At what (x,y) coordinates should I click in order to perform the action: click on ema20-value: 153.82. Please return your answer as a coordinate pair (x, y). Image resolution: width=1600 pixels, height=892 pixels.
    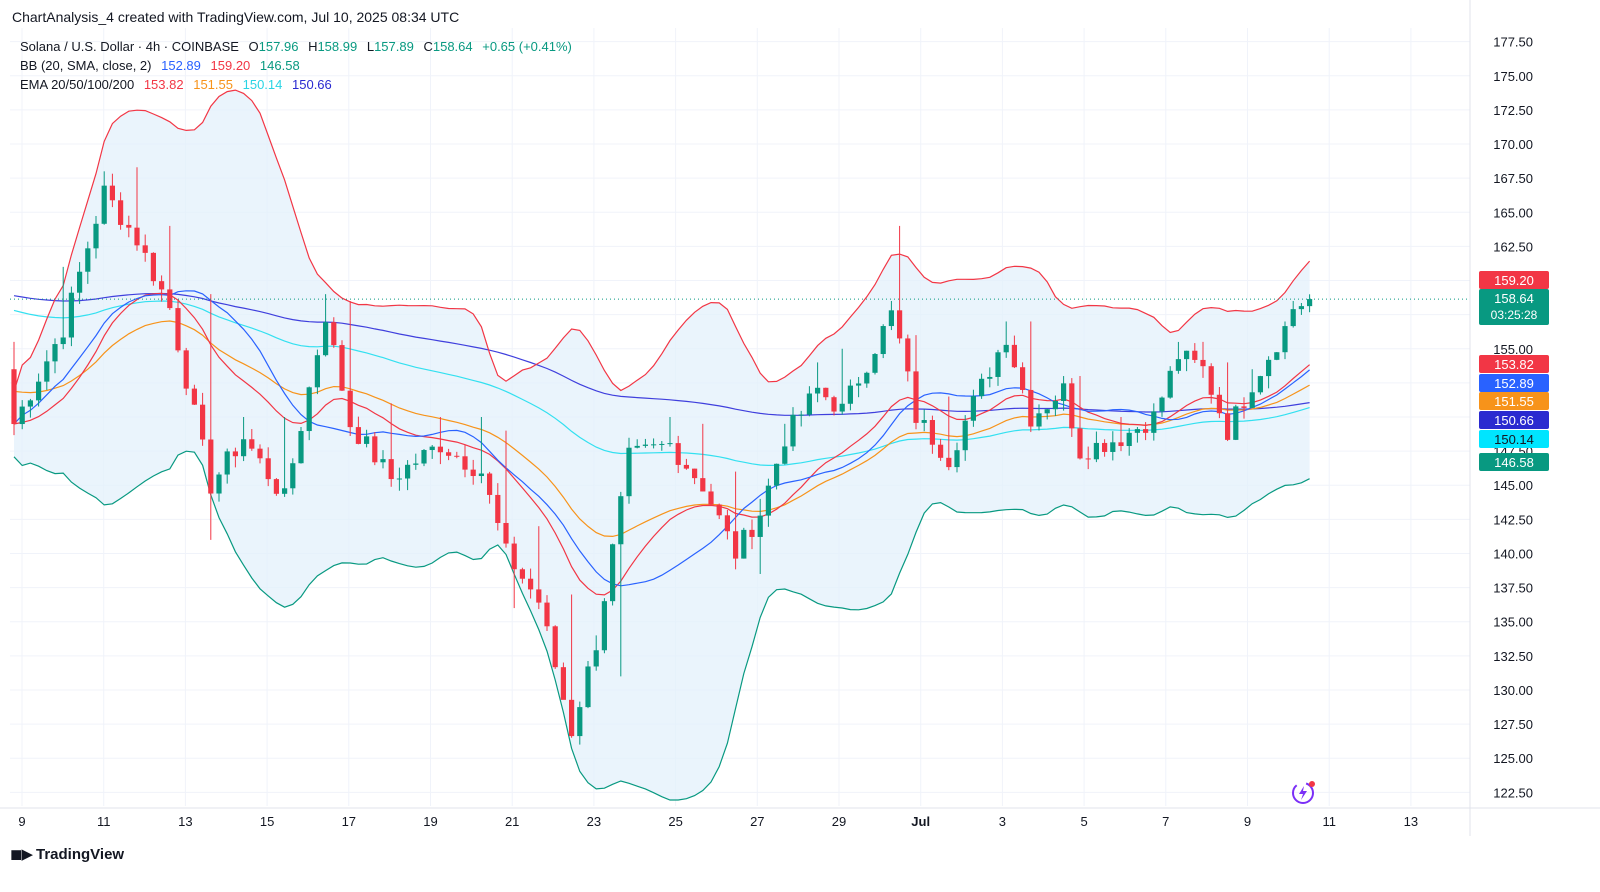
    Looking at the image, I should click on (163, 84).